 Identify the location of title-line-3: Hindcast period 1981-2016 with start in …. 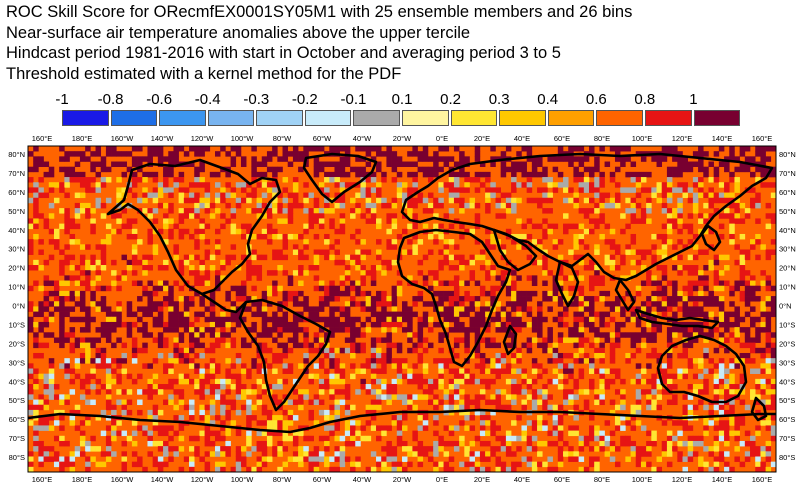
(283, 53).